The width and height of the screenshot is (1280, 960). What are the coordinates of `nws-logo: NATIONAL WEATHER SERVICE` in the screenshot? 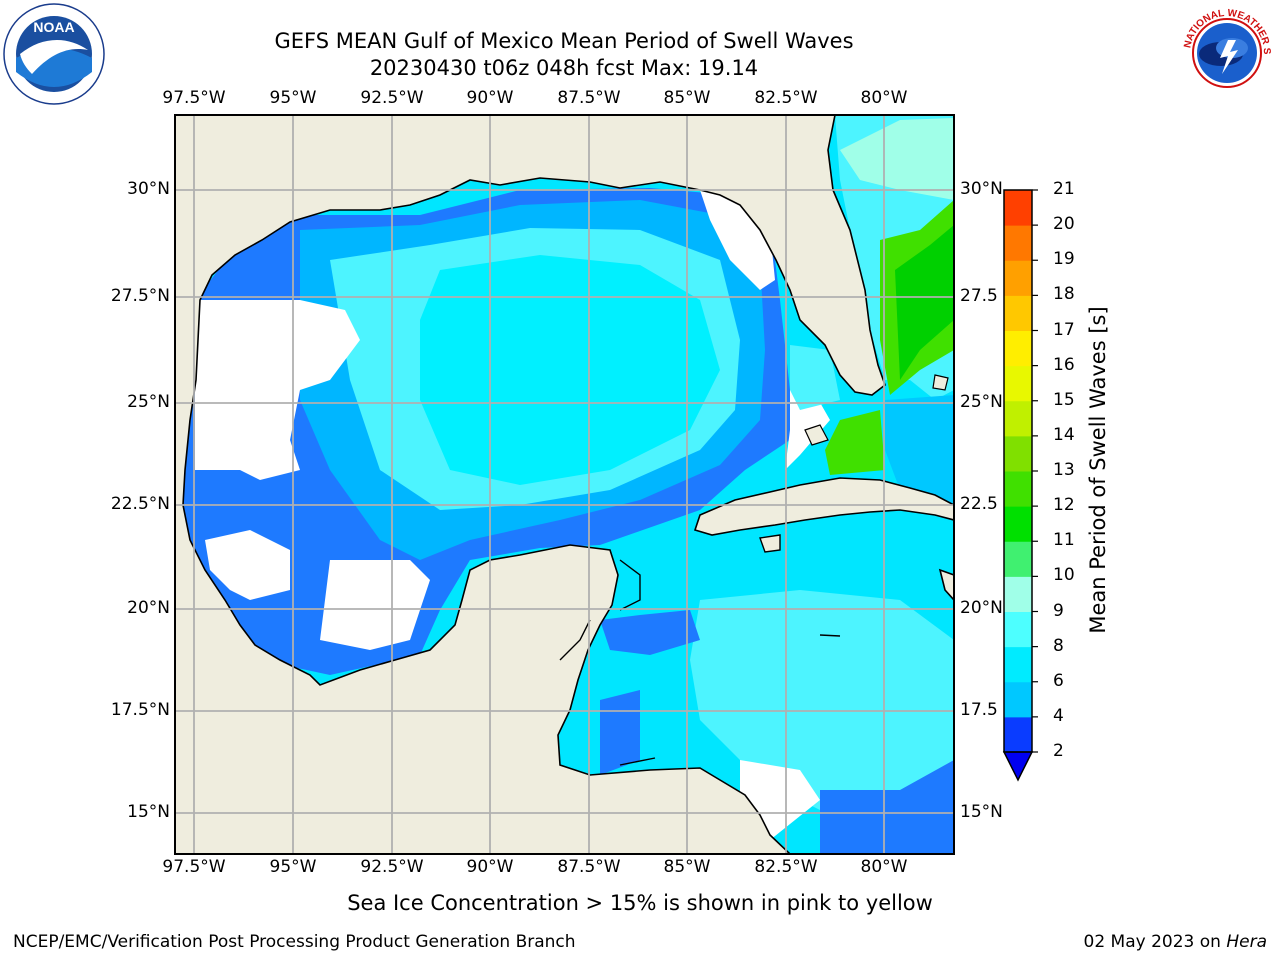 It's located at (1226, 52).